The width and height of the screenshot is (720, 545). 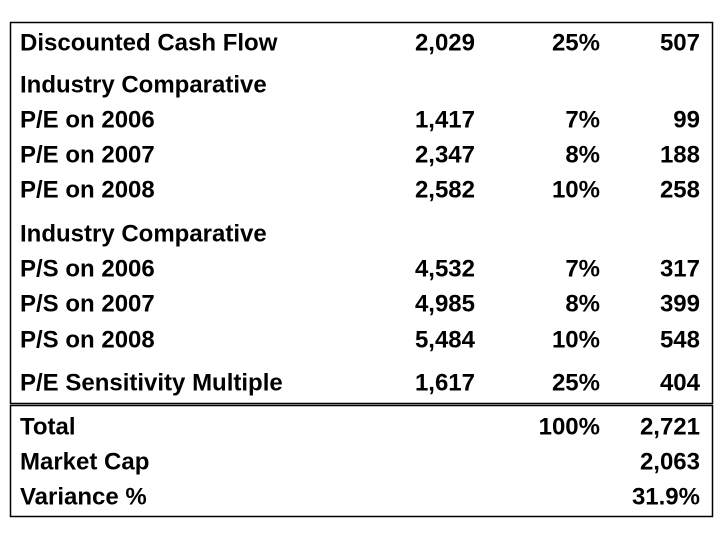 What do you see at coordinates (680, 154) in the screenshot?
I see `cell-result: 188` at bounding box center [680, 154].